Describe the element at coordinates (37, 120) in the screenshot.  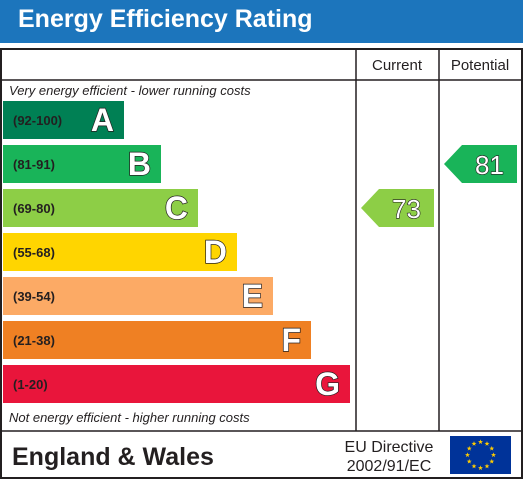
I see `band-a-range: (92-100)` at that location.